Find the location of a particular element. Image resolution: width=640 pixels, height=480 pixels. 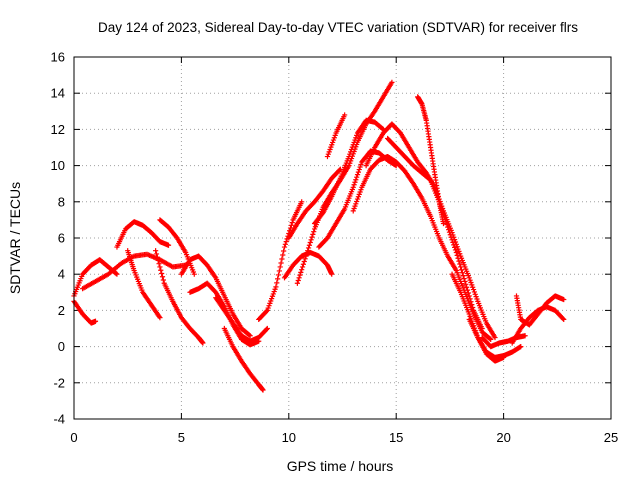

x-tick-label: 10 is located at coordinates (289, 437).